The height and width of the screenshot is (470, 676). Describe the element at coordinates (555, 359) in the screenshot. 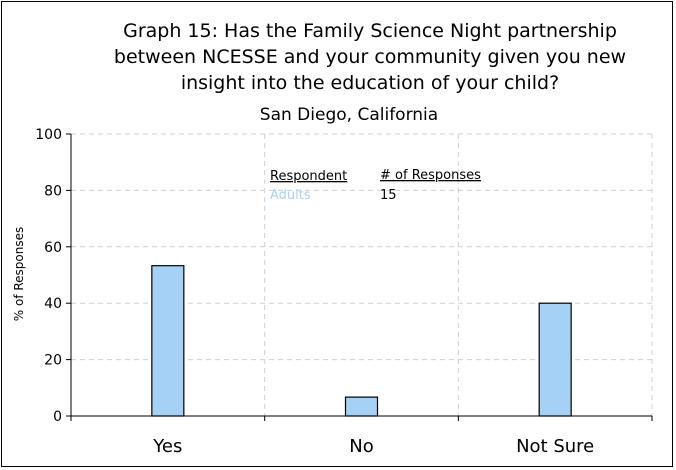

I see `bar-not-sure` at that location.